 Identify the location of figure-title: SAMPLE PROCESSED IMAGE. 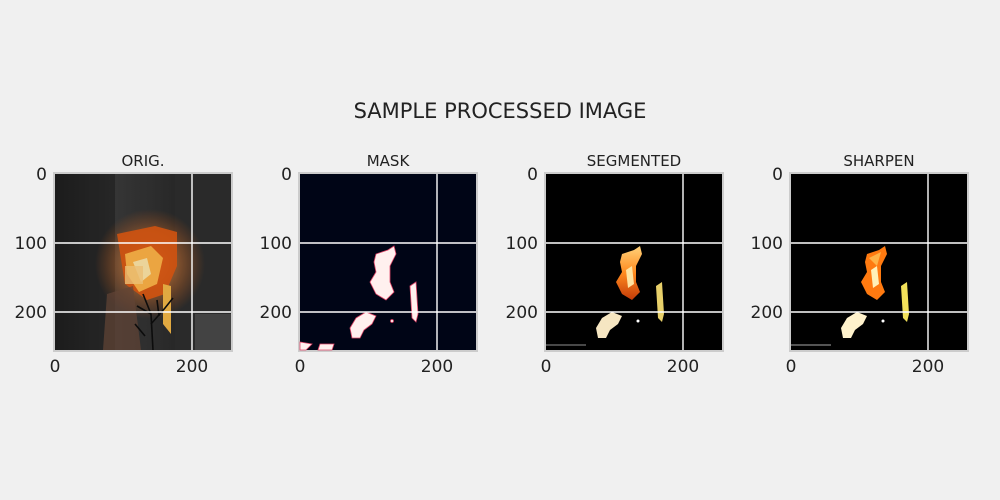
(500, 111).